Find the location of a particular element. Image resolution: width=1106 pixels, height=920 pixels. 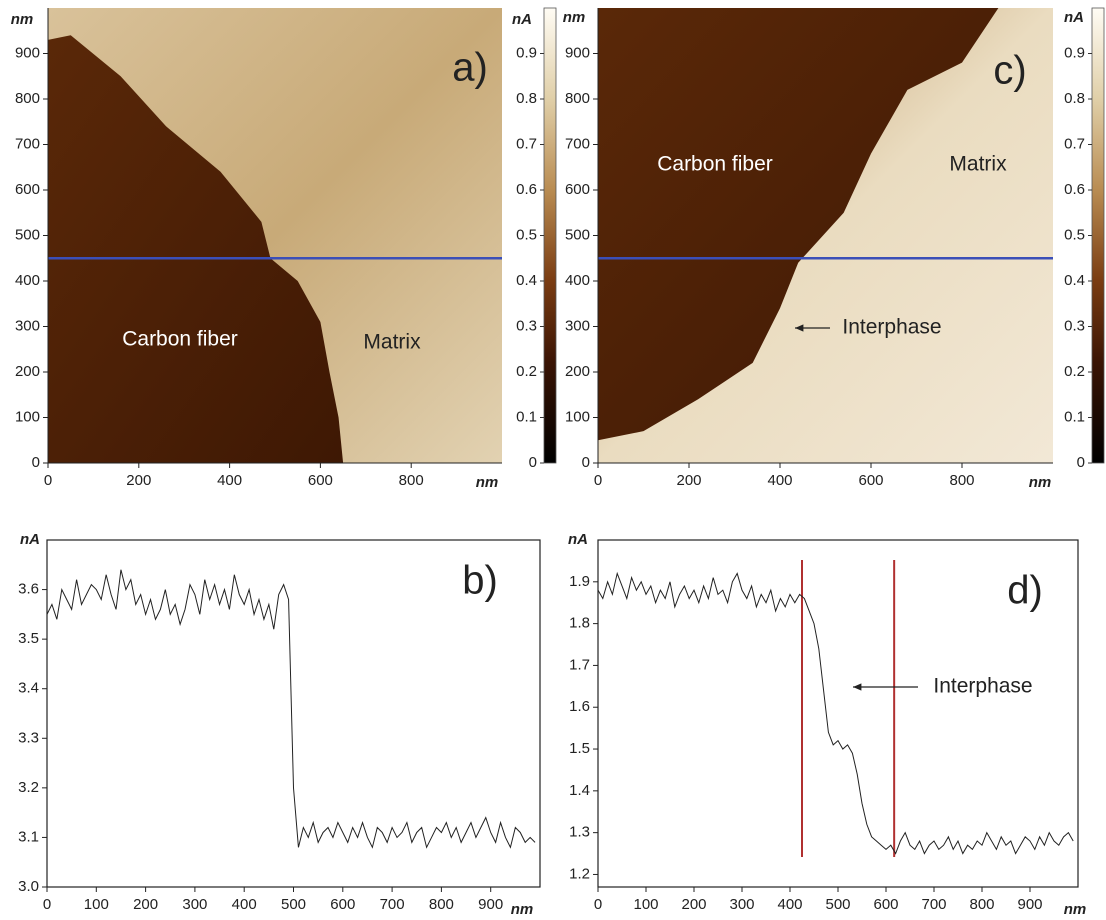

colorbar-tick-label: 0.2 is located at coordinates (526, 371).